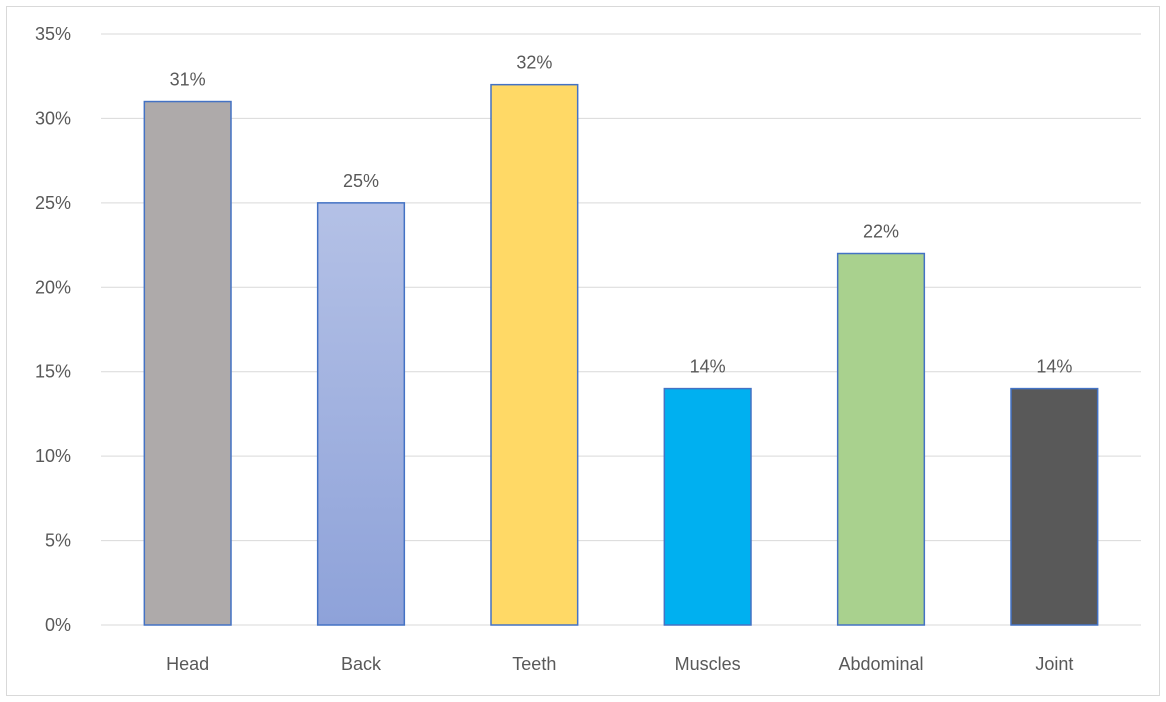 The image size is (1166, 702). I want to click on y-tick-label: 25%, so click(53, 203).